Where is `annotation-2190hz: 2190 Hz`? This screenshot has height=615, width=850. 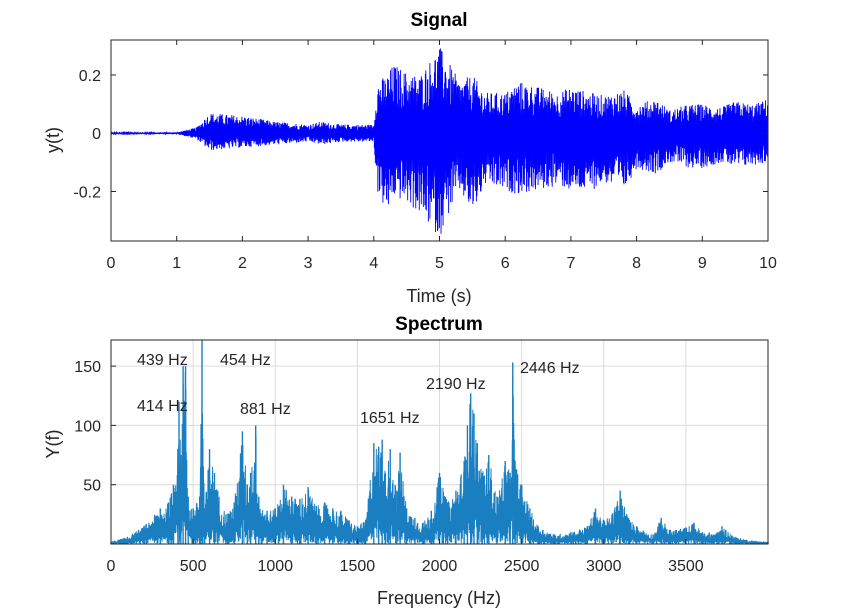
annotation-2190hz: 2190 Hz is located at coordinates (456, 384).